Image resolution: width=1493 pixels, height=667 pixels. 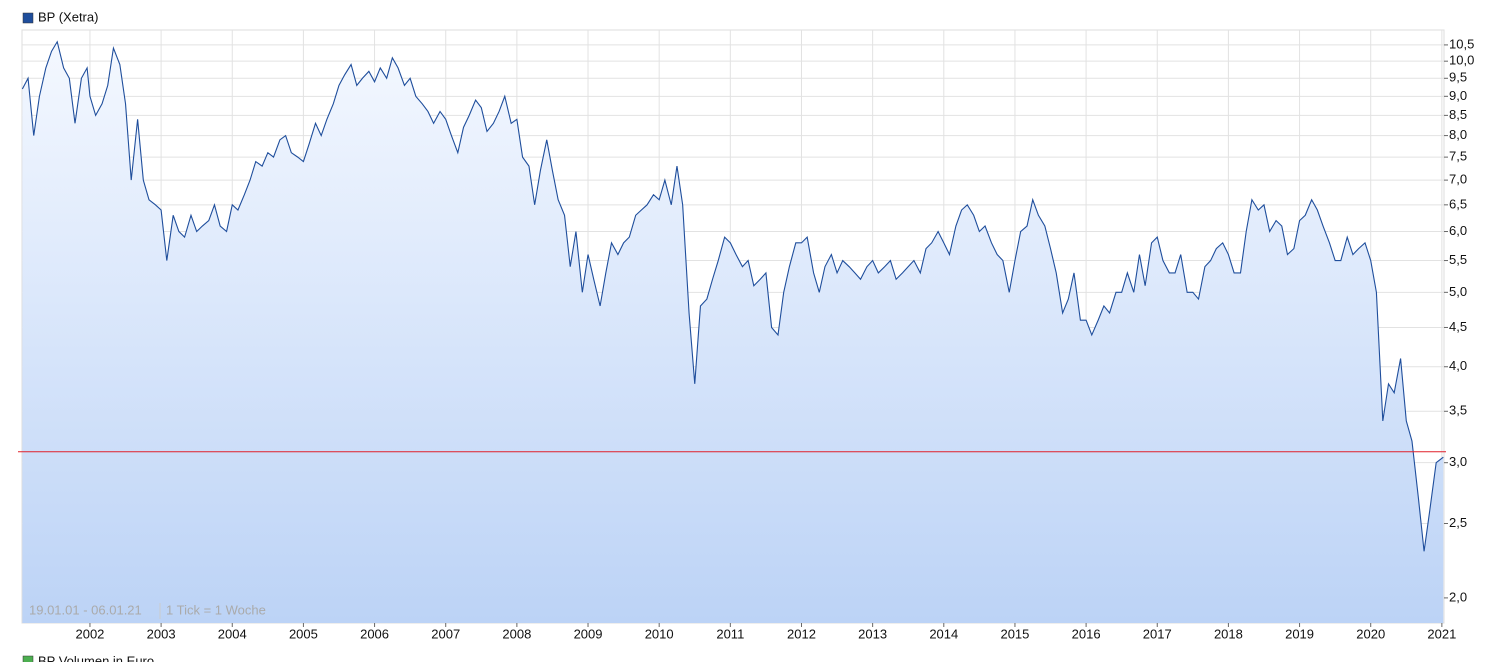 What do you see at coordinates (68, 16) in the screenshot?
I see `legend-label: BP (Xetra)` at bounding box center [68, 16].